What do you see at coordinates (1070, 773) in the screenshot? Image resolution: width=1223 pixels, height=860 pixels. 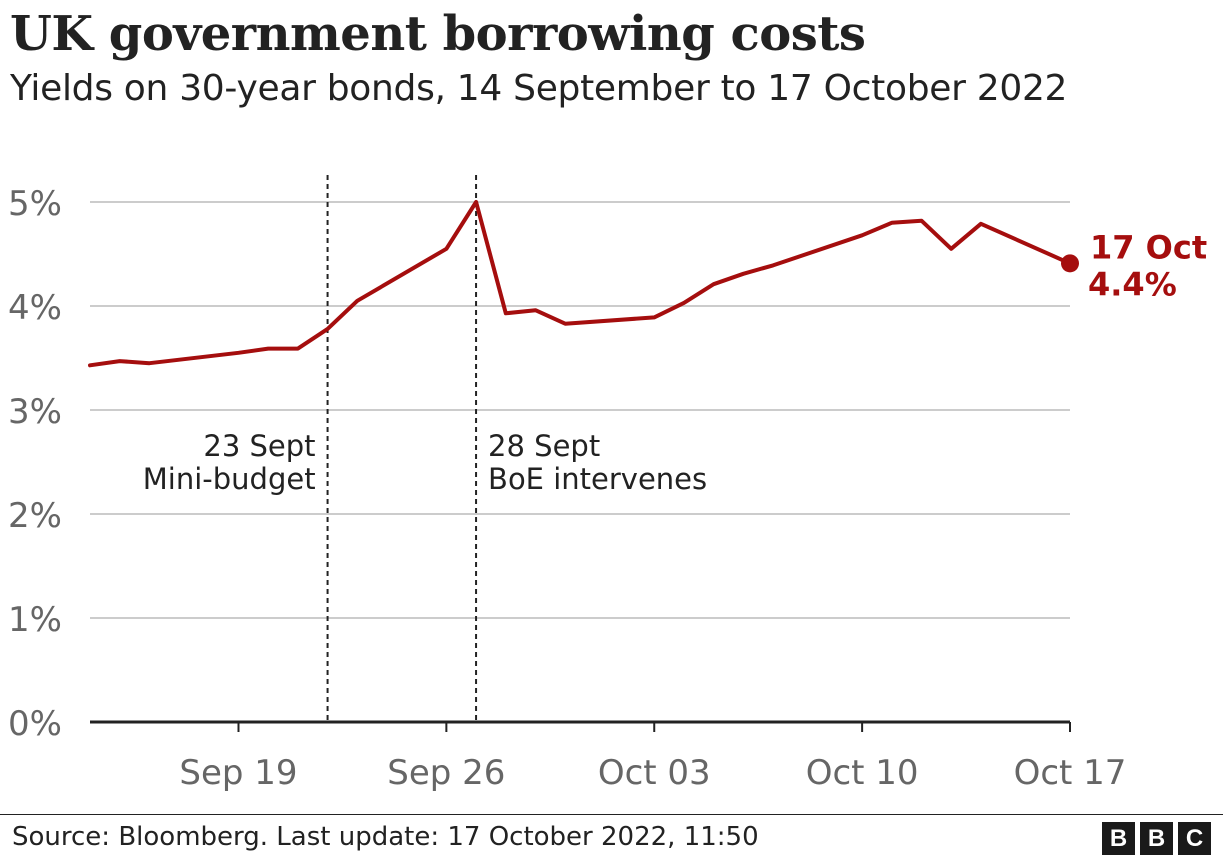 I see `x-tick-label: Oct 17` at bounding box center [1070, 773].